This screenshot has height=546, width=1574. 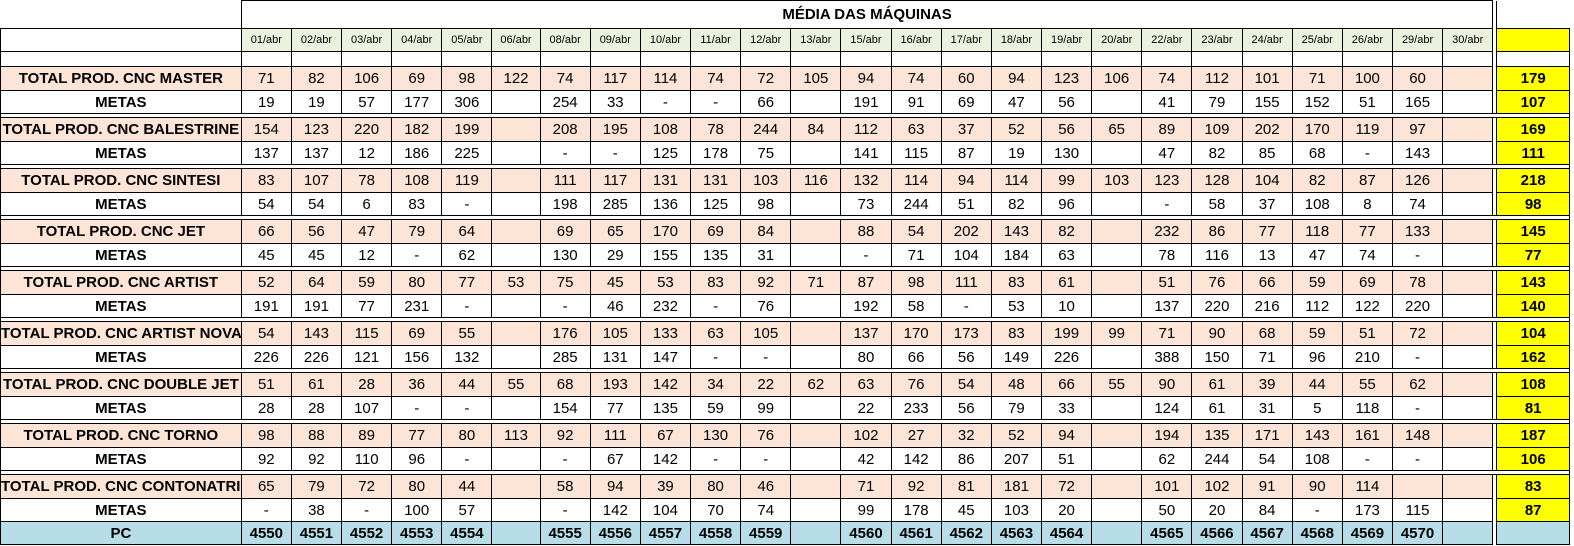 I want to click on metas-cell: 285, so click(x=615, y=204).